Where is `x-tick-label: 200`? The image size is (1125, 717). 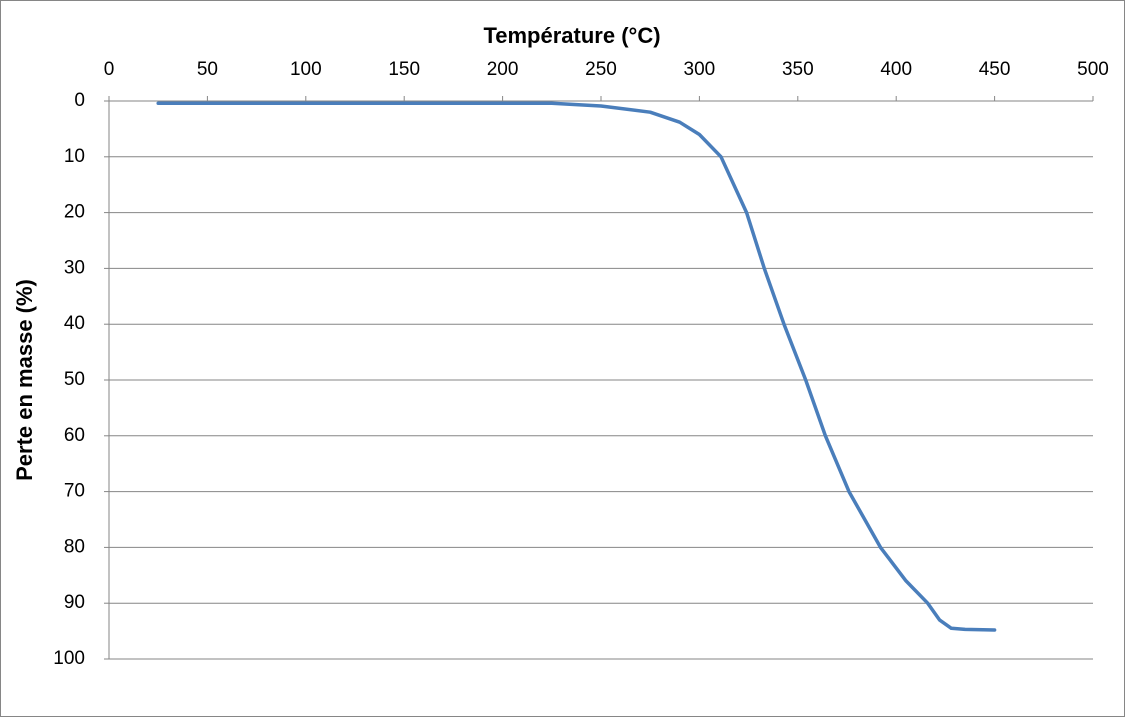 x-tick-label: 200 is located at coordinates (503, 69).